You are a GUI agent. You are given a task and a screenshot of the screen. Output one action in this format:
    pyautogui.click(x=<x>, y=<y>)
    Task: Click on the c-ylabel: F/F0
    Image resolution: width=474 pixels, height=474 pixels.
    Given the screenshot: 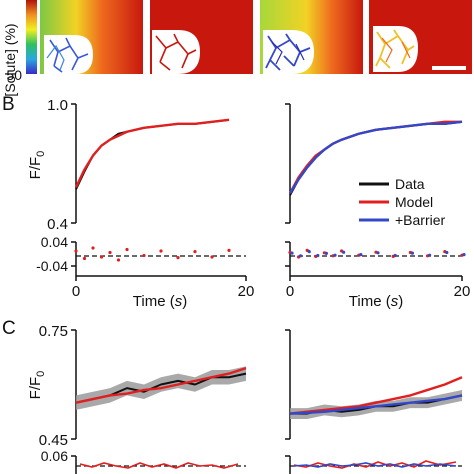 What is the action you would take?
    pyautogui.click(x=37, y=385)
    